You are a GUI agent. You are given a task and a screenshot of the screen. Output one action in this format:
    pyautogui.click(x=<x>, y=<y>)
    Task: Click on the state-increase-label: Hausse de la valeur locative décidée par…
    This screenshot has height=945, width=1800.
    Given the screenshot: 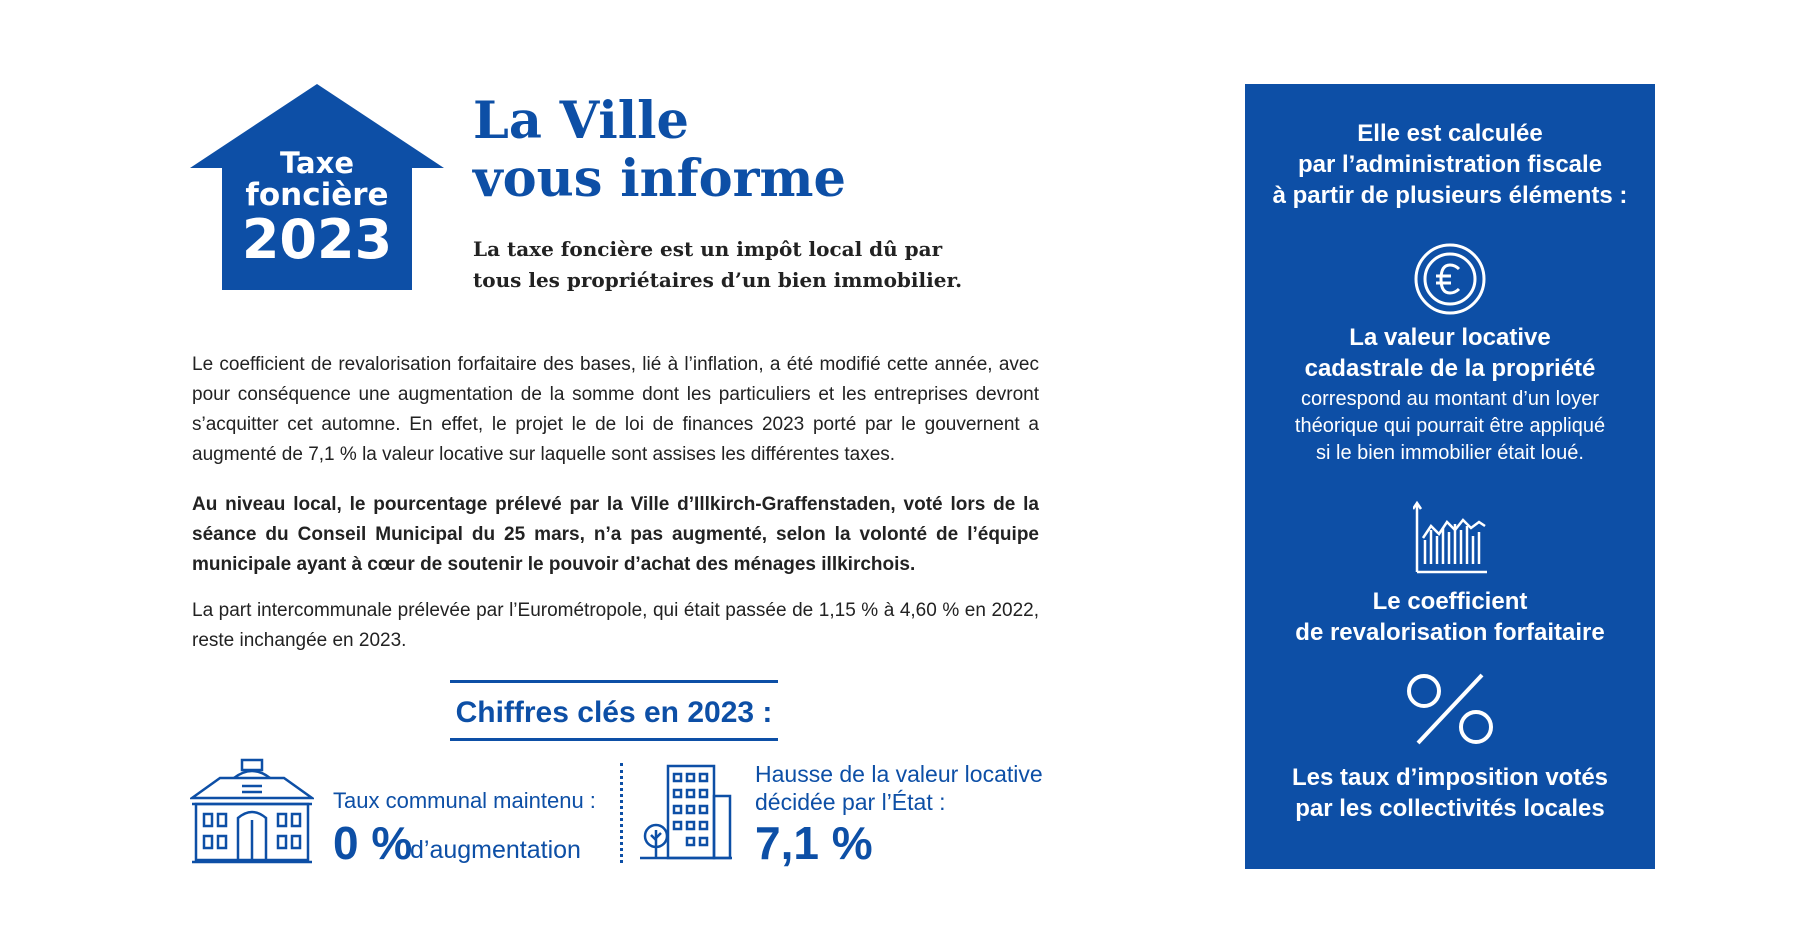 What is the action you would take?
    pyautogui.click(x=899, y=788)
    